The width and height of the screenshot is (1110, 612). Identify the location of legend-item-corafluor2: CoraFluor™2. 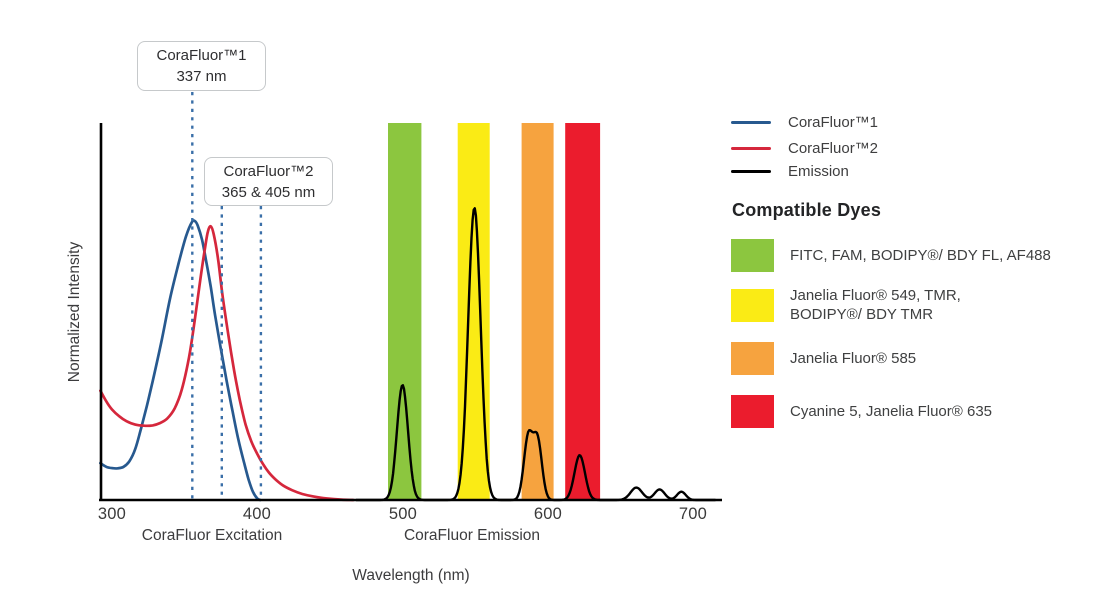
(804, 148).